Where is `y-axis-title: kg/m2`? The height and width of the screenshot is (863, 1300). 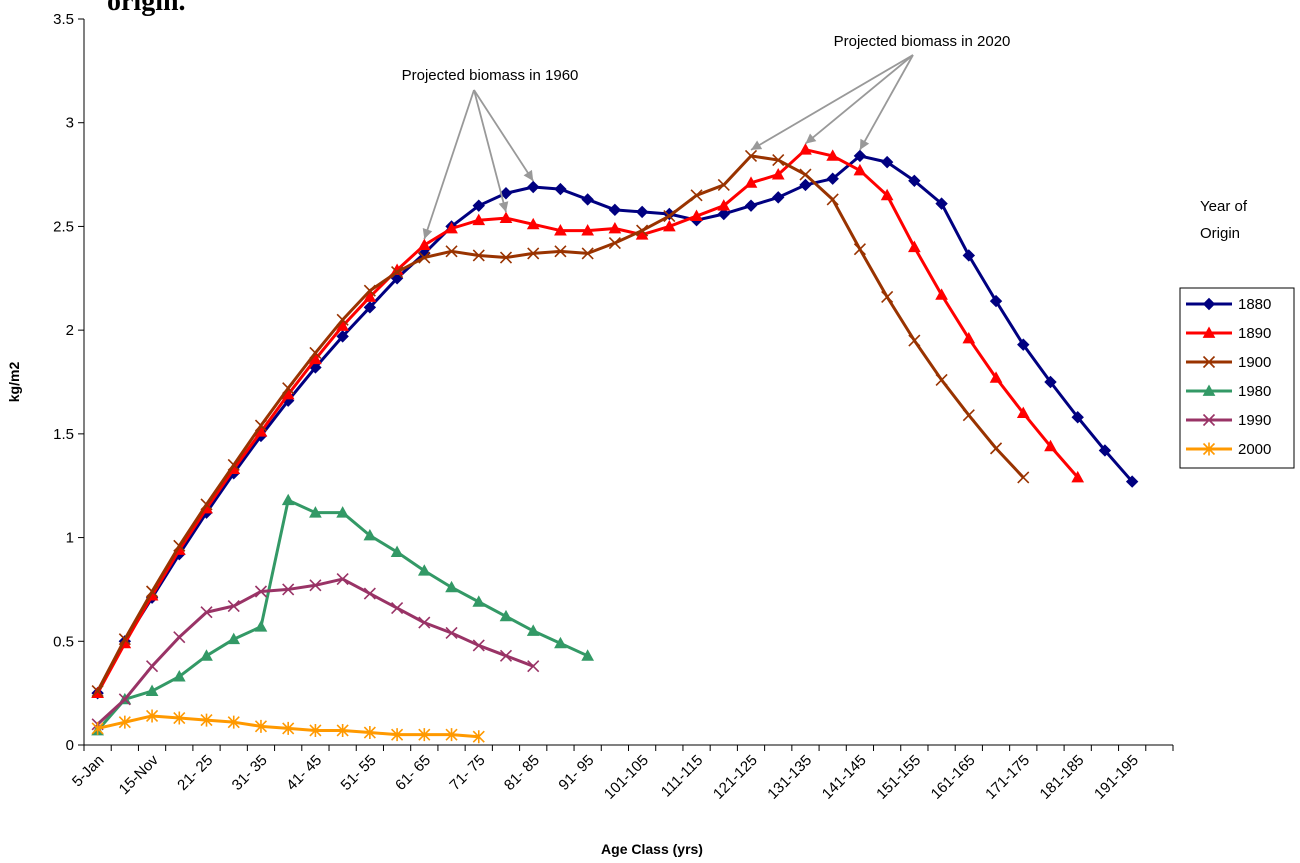
y-axis-title: kg/m2 is located at coordinates (14, 382).